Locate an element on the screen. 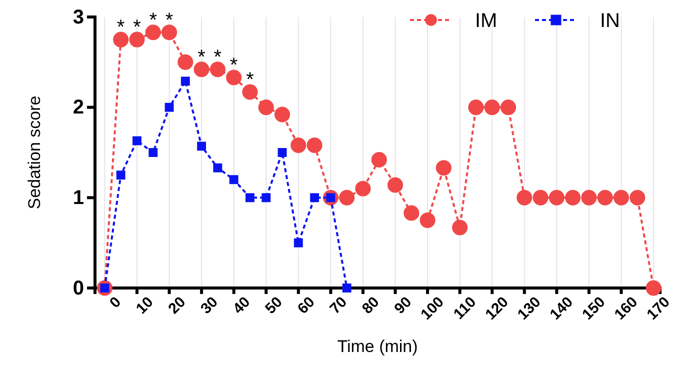 The width and height of the screenshot is (678, 389). legend-label: IN is located at coordinates (610, 21).